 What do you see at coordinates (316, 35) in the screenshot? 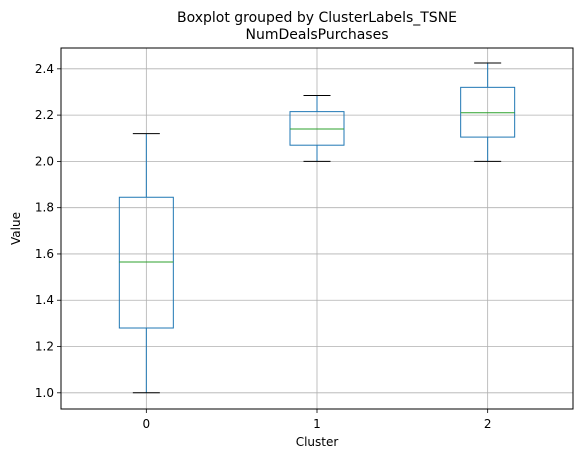
I see `chart-title: NumDealsPurchases` at bounding box center [316, 35].